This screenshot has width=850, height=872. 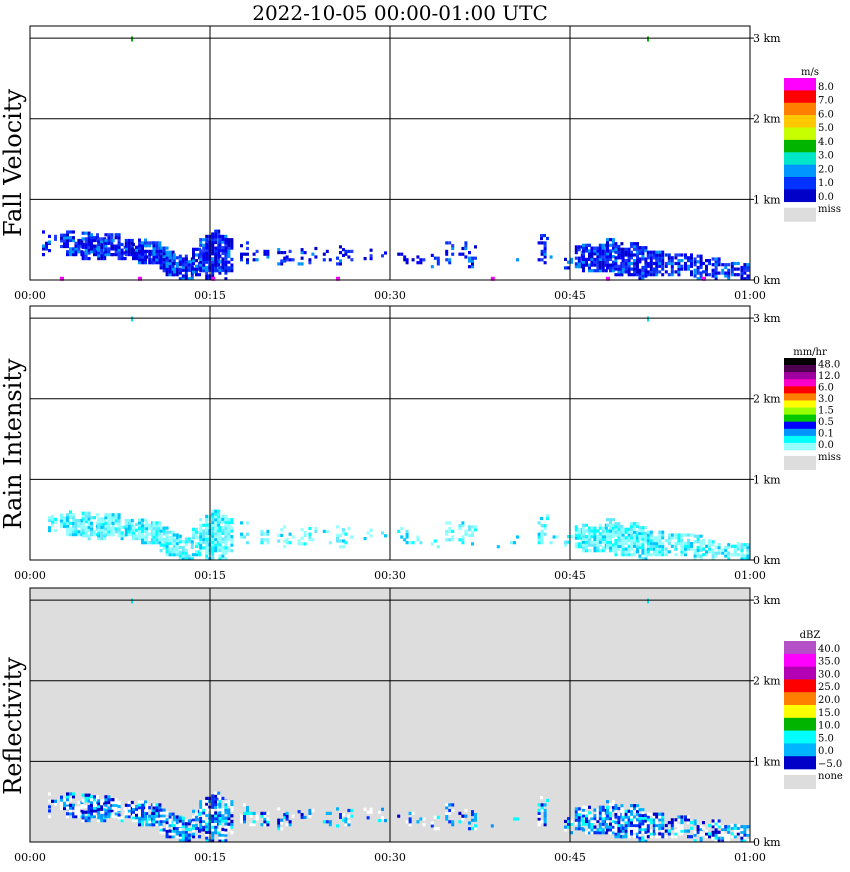 I want to click on legend-missing-swatch, so click(x=800, y=782).